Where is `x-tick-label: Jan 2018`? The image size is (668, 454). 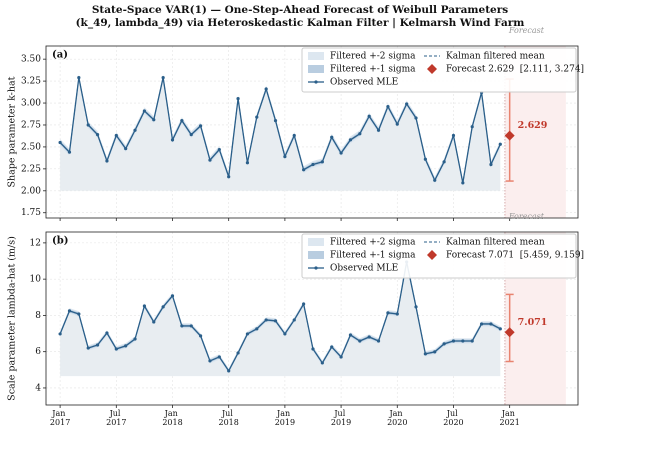 x-tick-label: Jan 2018 is located at coordinates (172, 418).